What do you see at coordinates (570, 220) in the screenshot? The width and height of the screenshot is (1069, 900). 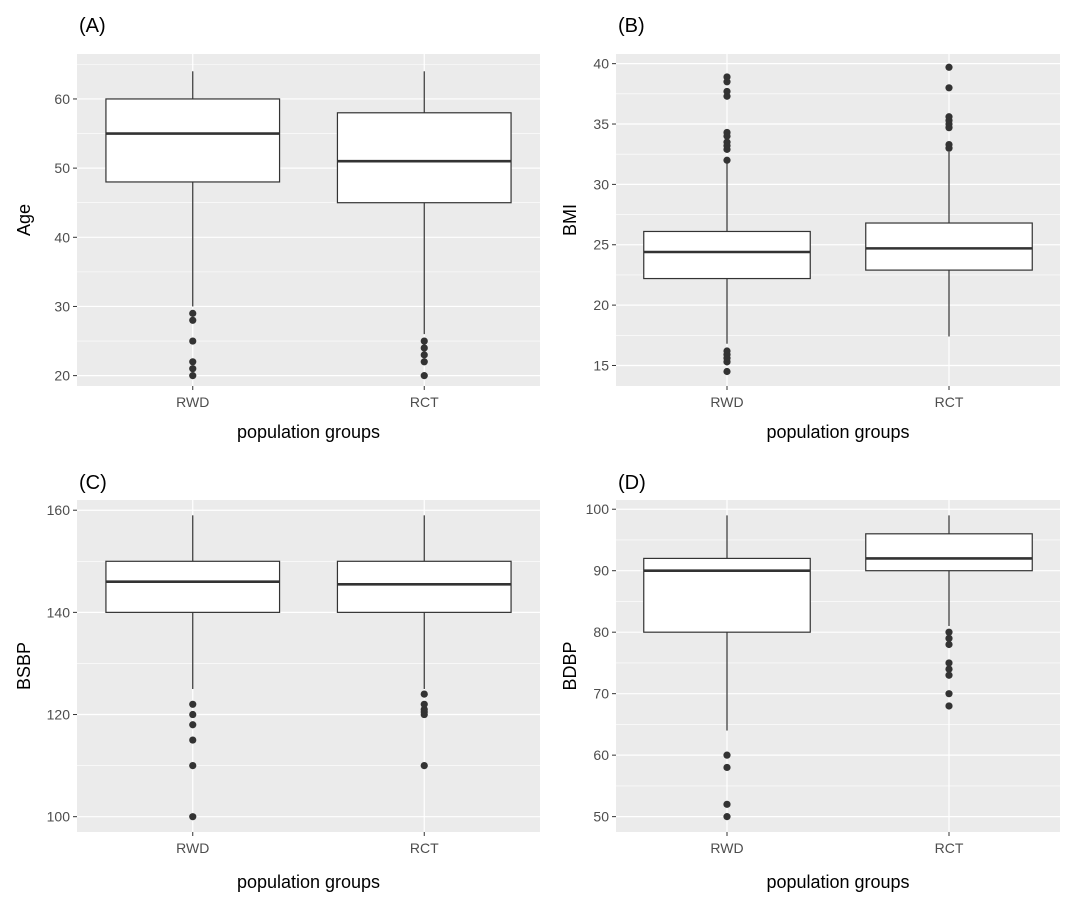 I see `y-axis-title: BMI` at bounding box center [570, 220].